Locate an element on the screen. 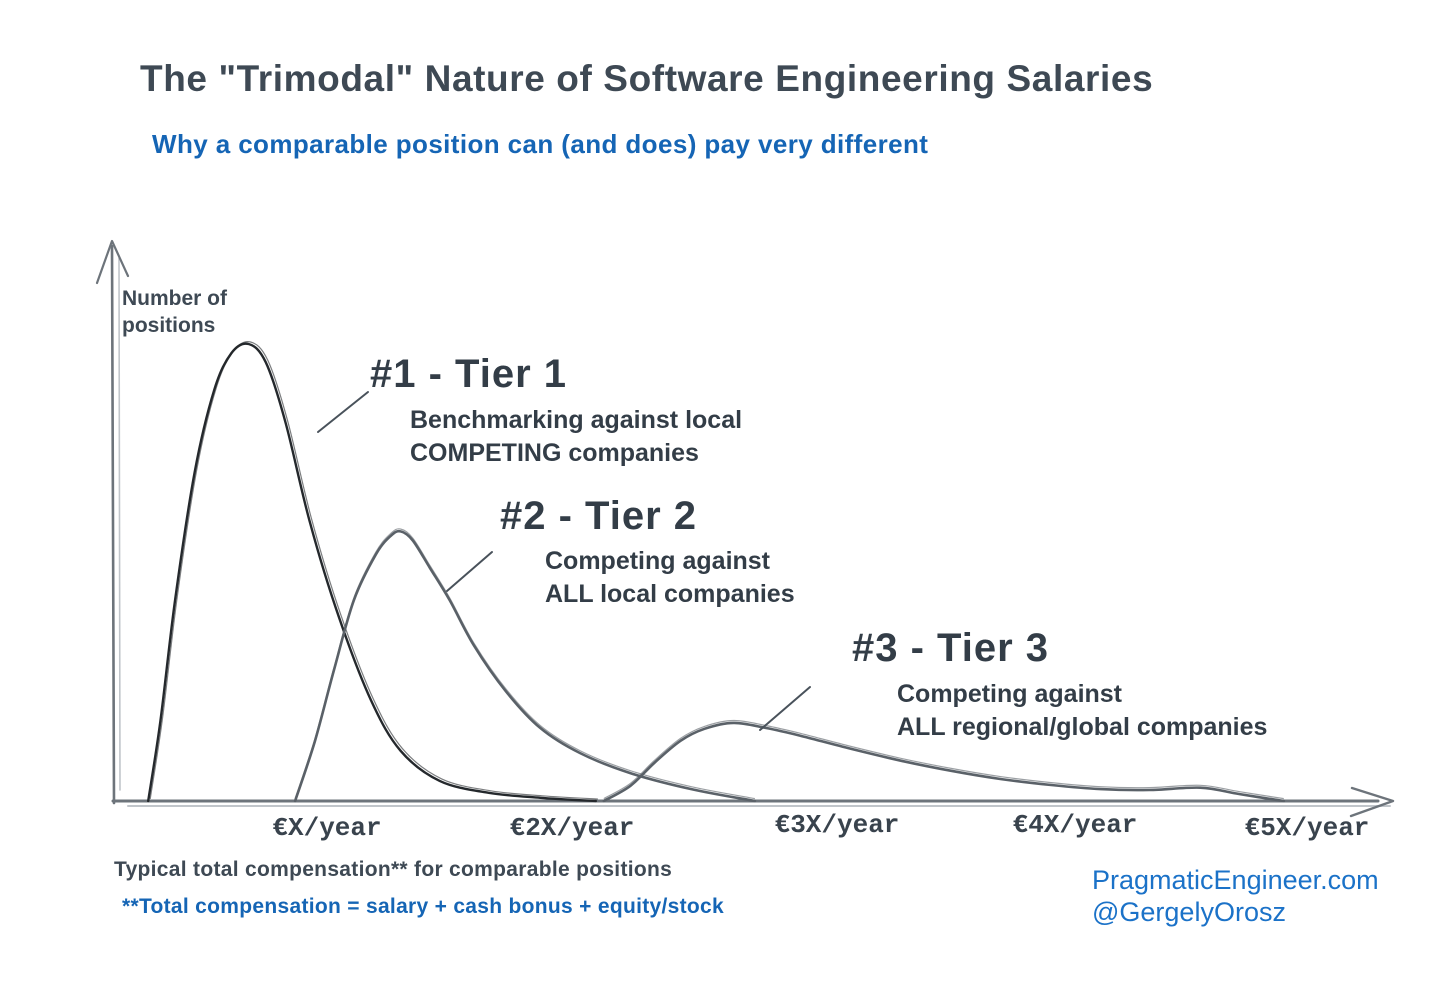  tier-1-curve-sketch-pass is located at coordinates (373, 570).